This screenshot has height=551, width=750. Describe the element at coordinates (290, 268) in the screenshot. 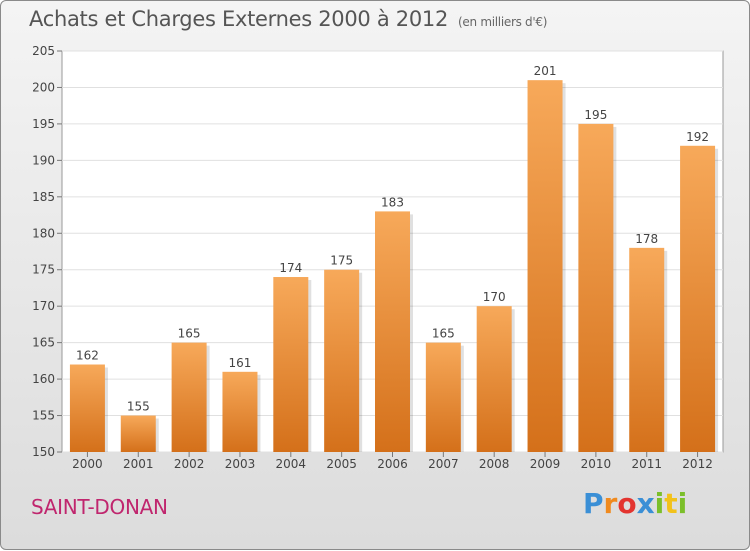

I see `data-label: 174` at that location.